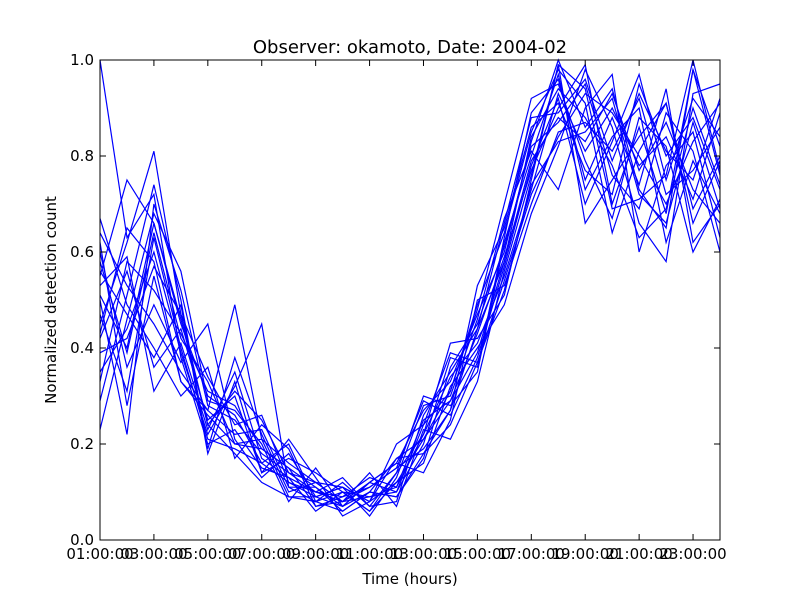 This screenshot has width=800, height=600. What do you see at coordinates (410, 47) in the screenshot?
I see `chart-title: Observer: okamoto, Date: 2004-02` at bounding box center [410, 47].